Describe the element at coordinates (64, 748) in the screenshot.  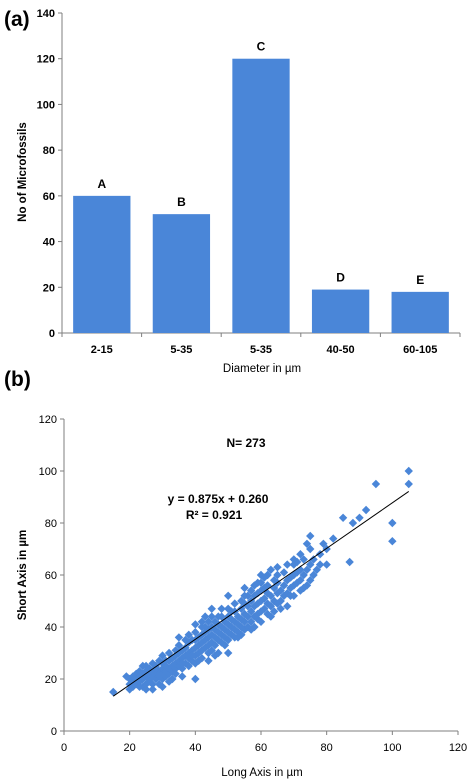
I see `scatter-x-tick-label: 0` at that location.